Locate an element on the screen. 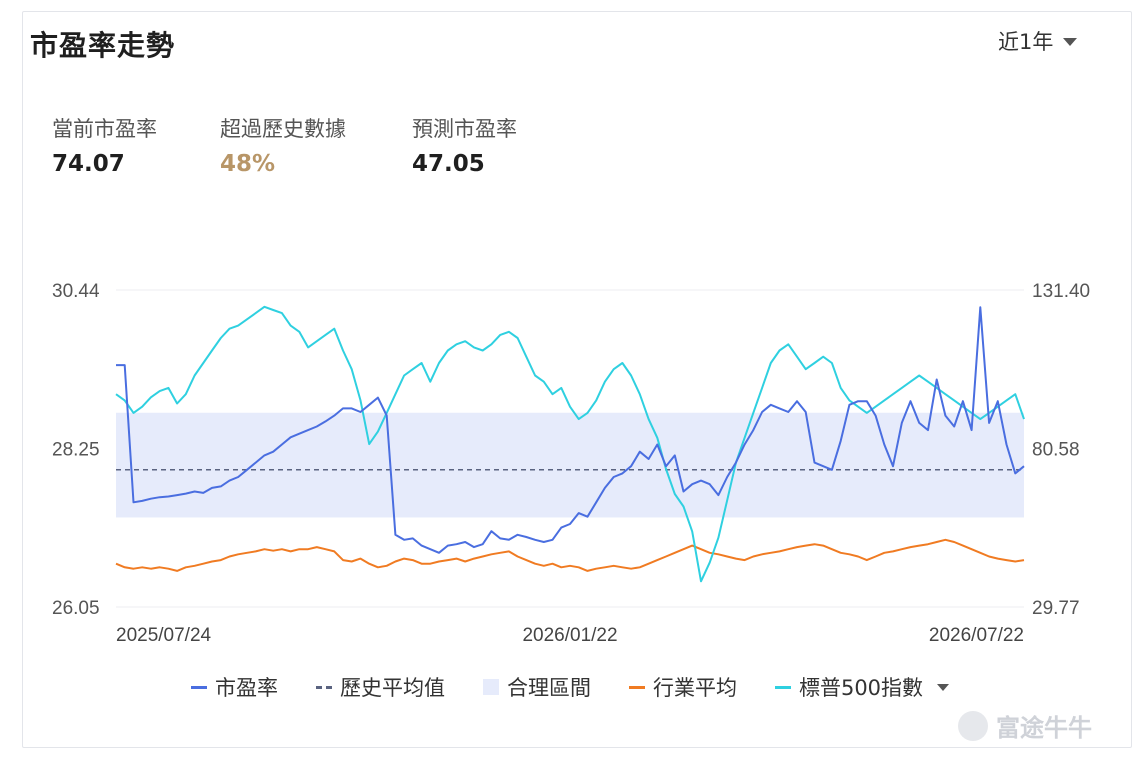  stat-forecast-pe: 預測市盈率 47.05 is located at coordinates (464, 145).